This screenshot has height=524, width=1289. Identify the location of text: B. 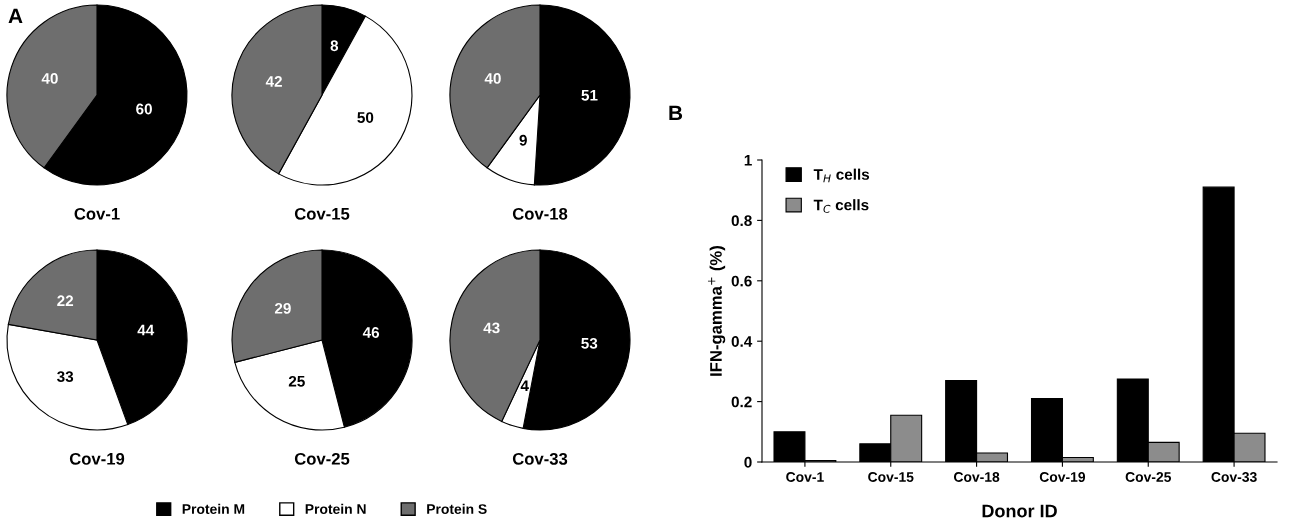
(676, 113).